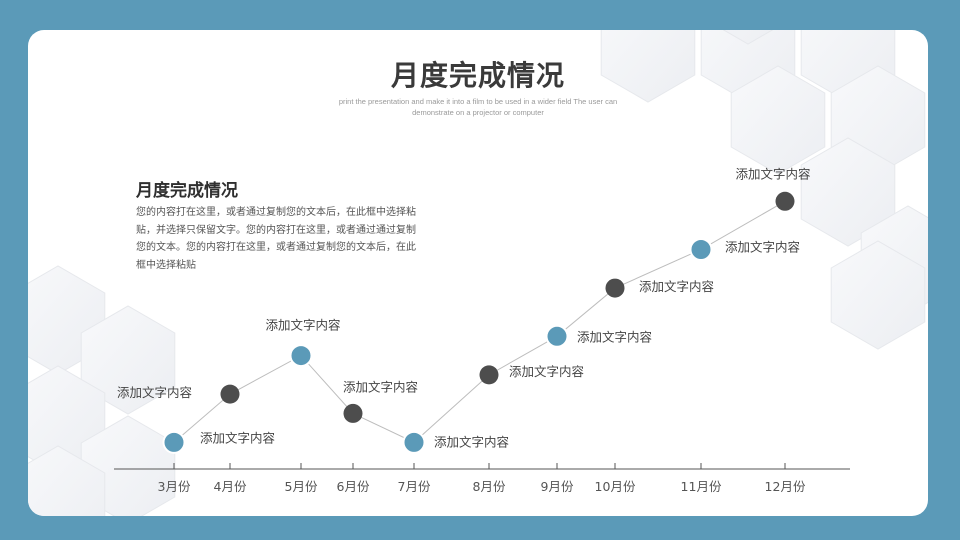  Describe the element at coordinates (353, 486) in the screenshot. I see `x-tick-label: 6月份` at that location.